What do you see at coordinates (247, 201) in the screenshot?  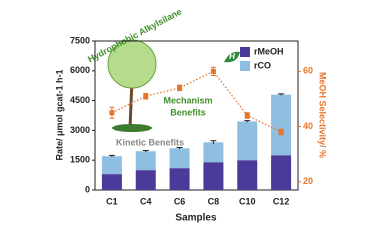 I see `x-tick-label: C10` at bounding box center [247, 201].